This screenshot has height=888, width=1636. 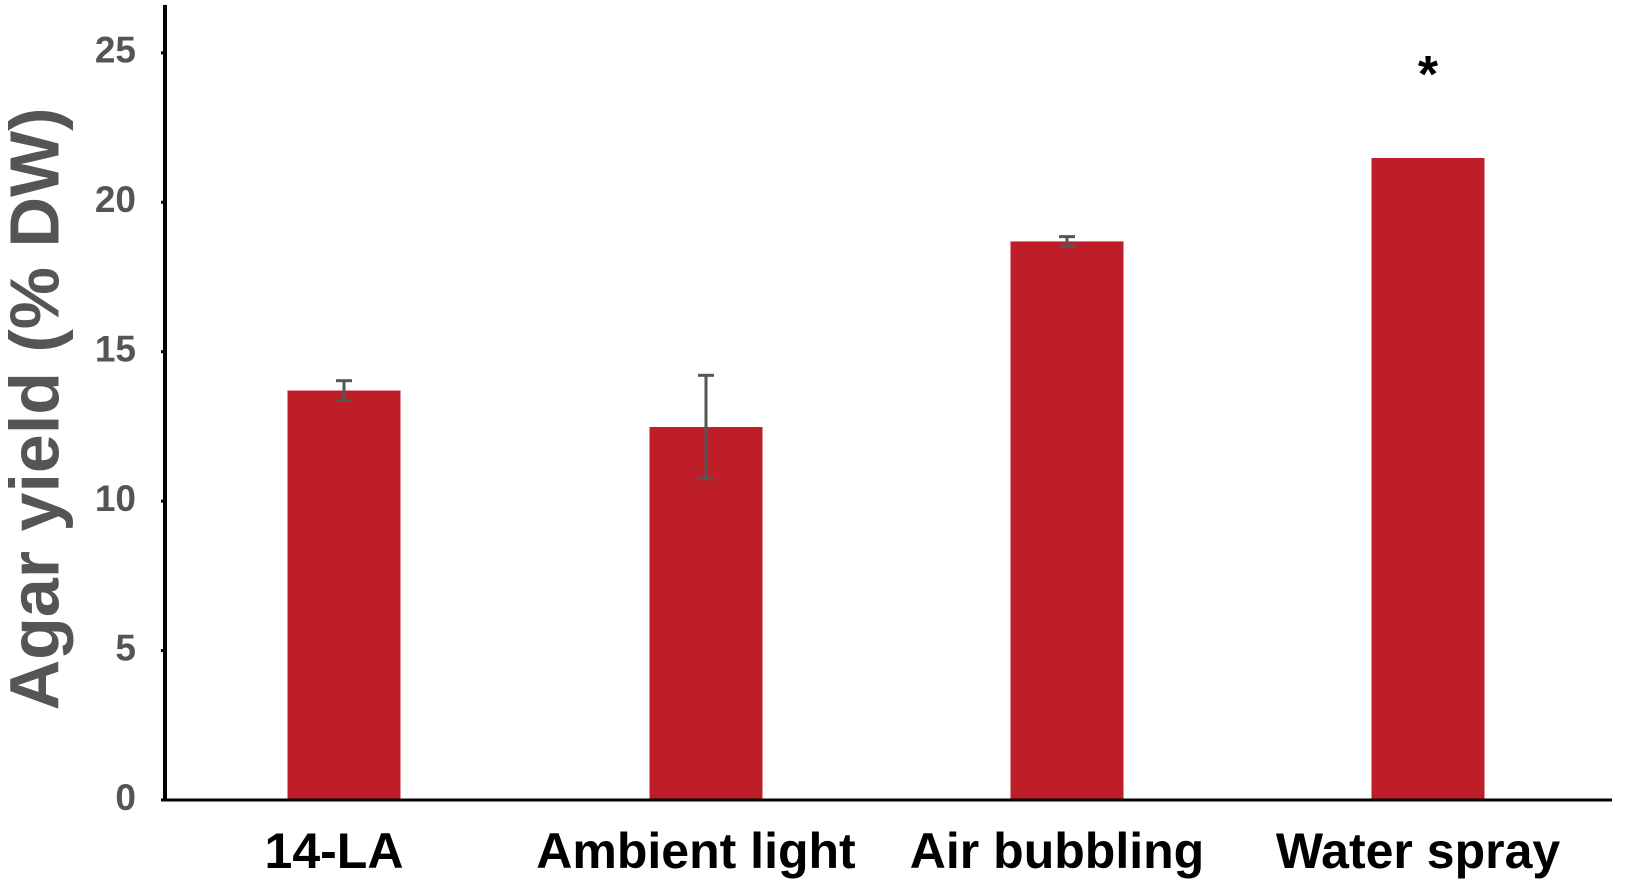 What do you see at coordinates (115, 498) in the screenshot?
I see `y-tick-label: 10` at bounding box center [115, 498].